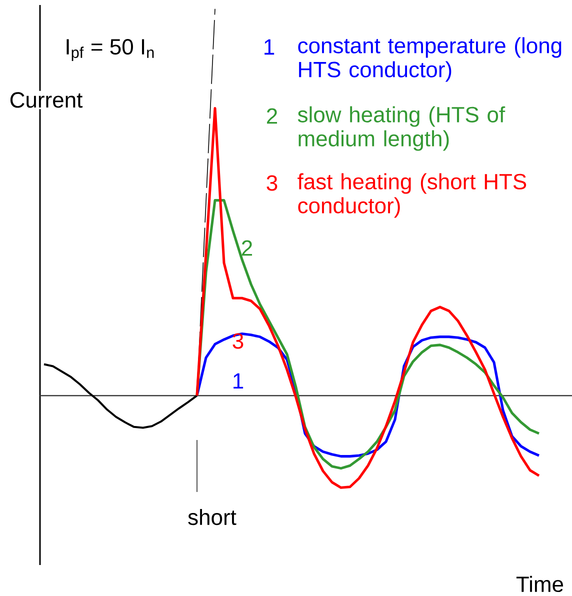  Describe the element at coordinates (212, 517) in the screenshot. I see `text: short` at that location.